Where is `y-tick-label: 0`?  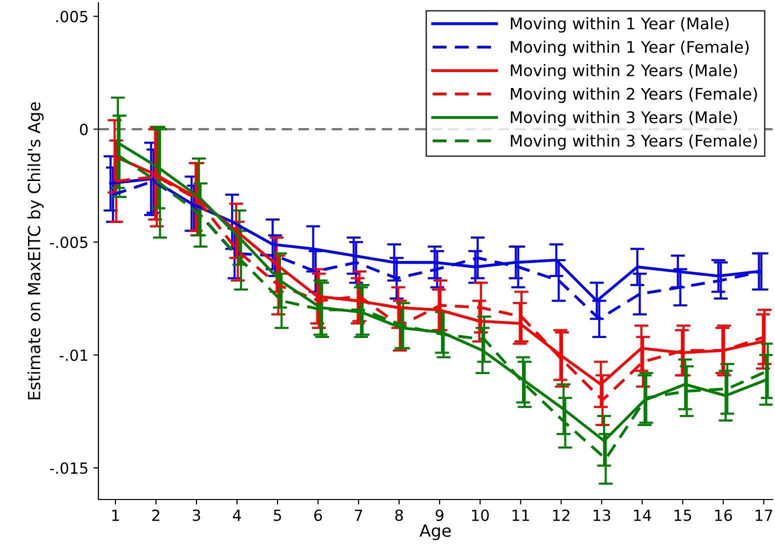
y-tick-label: 0 is located at coordinates (84, 130).